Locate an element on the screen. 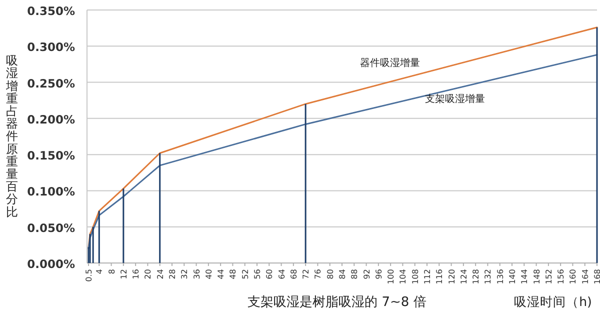 The image size is (600, 322). series-label: 器件吸湿增量 is located at coordinates (390, 63).